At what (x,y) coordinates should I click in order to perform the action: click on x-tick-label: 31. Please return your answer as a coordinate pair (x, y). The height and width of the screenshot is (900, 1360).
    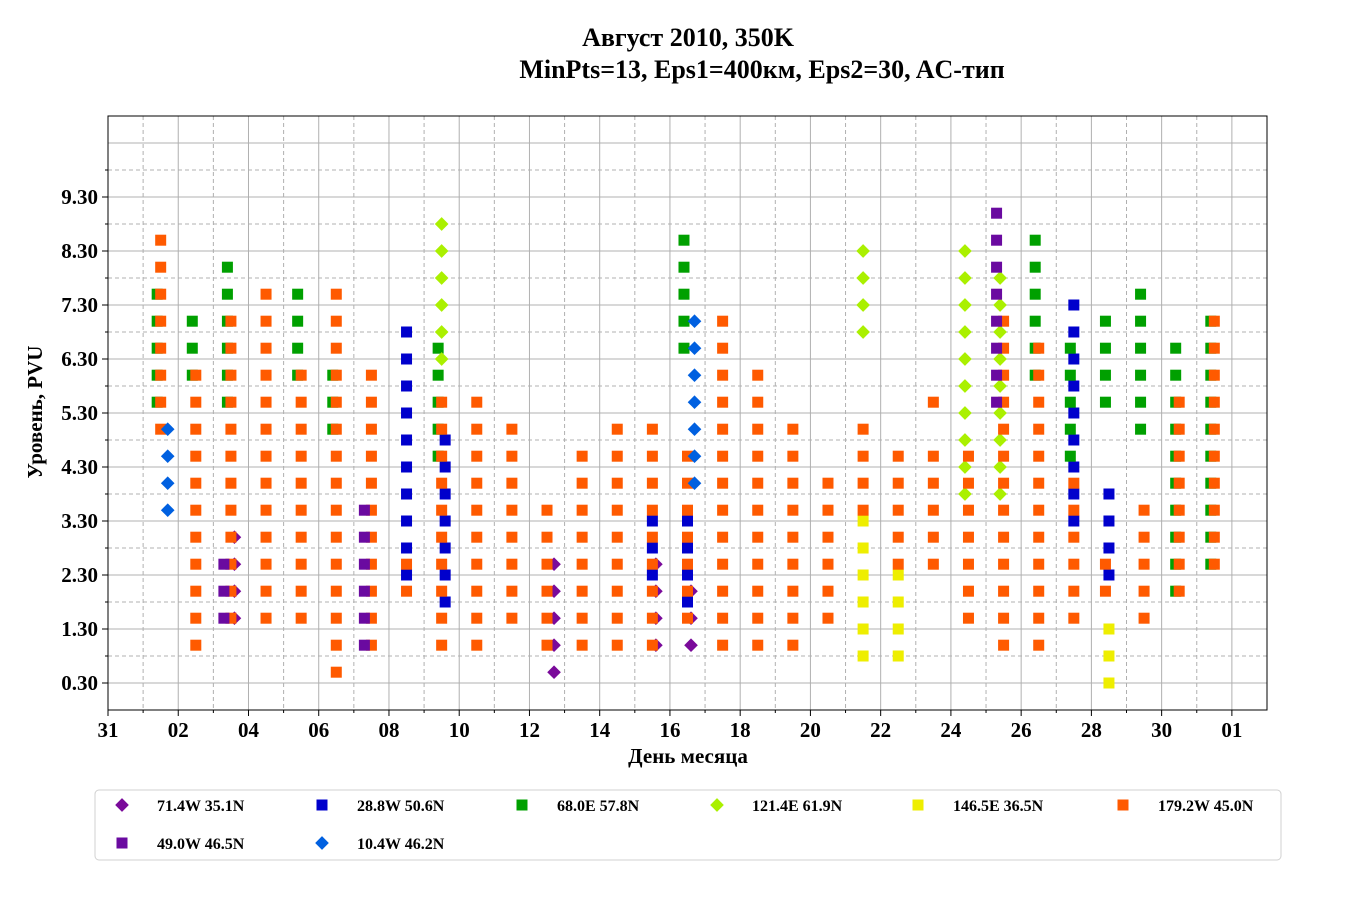
    Looking at the image, I should click on (108, 730).